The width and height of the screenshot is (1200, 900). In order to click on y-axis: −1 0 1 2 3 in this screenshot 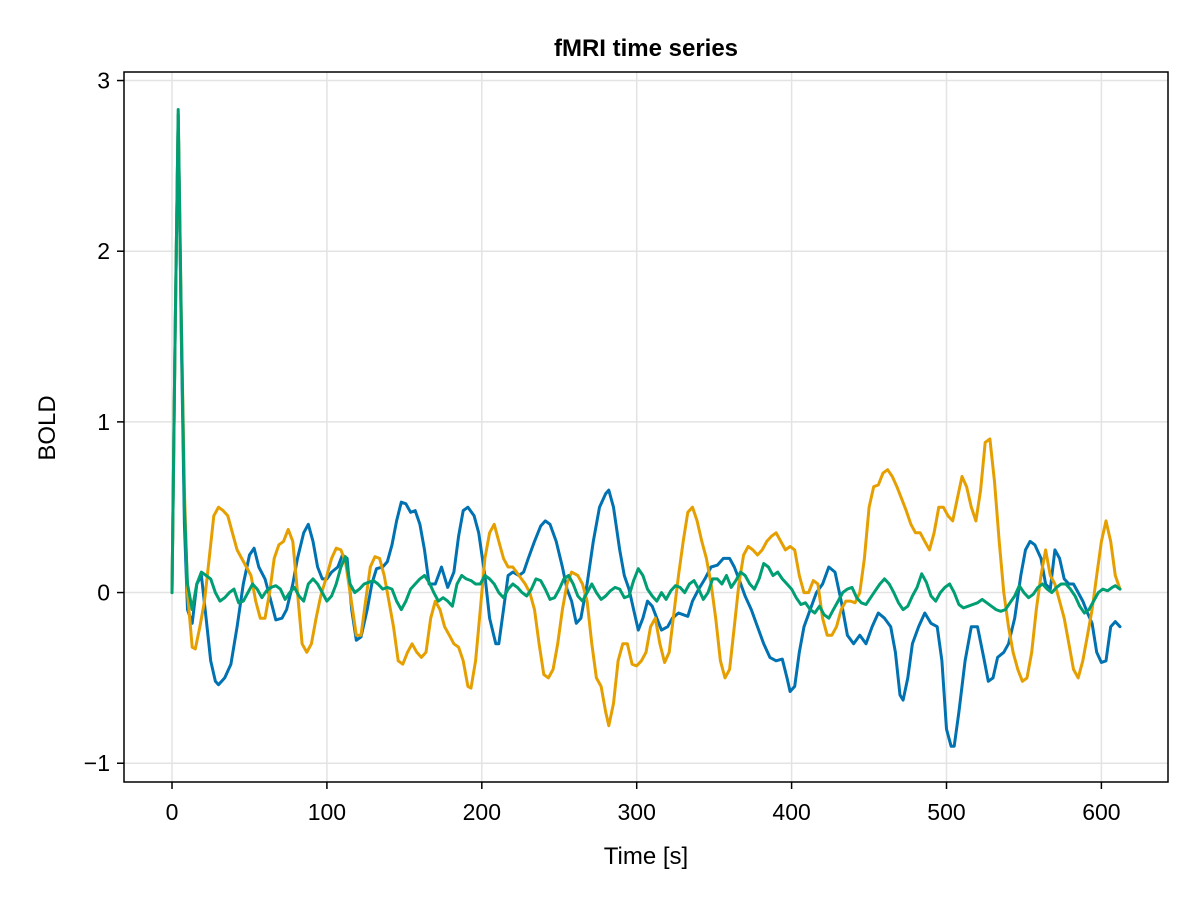, I will do `click(104, 422)`.